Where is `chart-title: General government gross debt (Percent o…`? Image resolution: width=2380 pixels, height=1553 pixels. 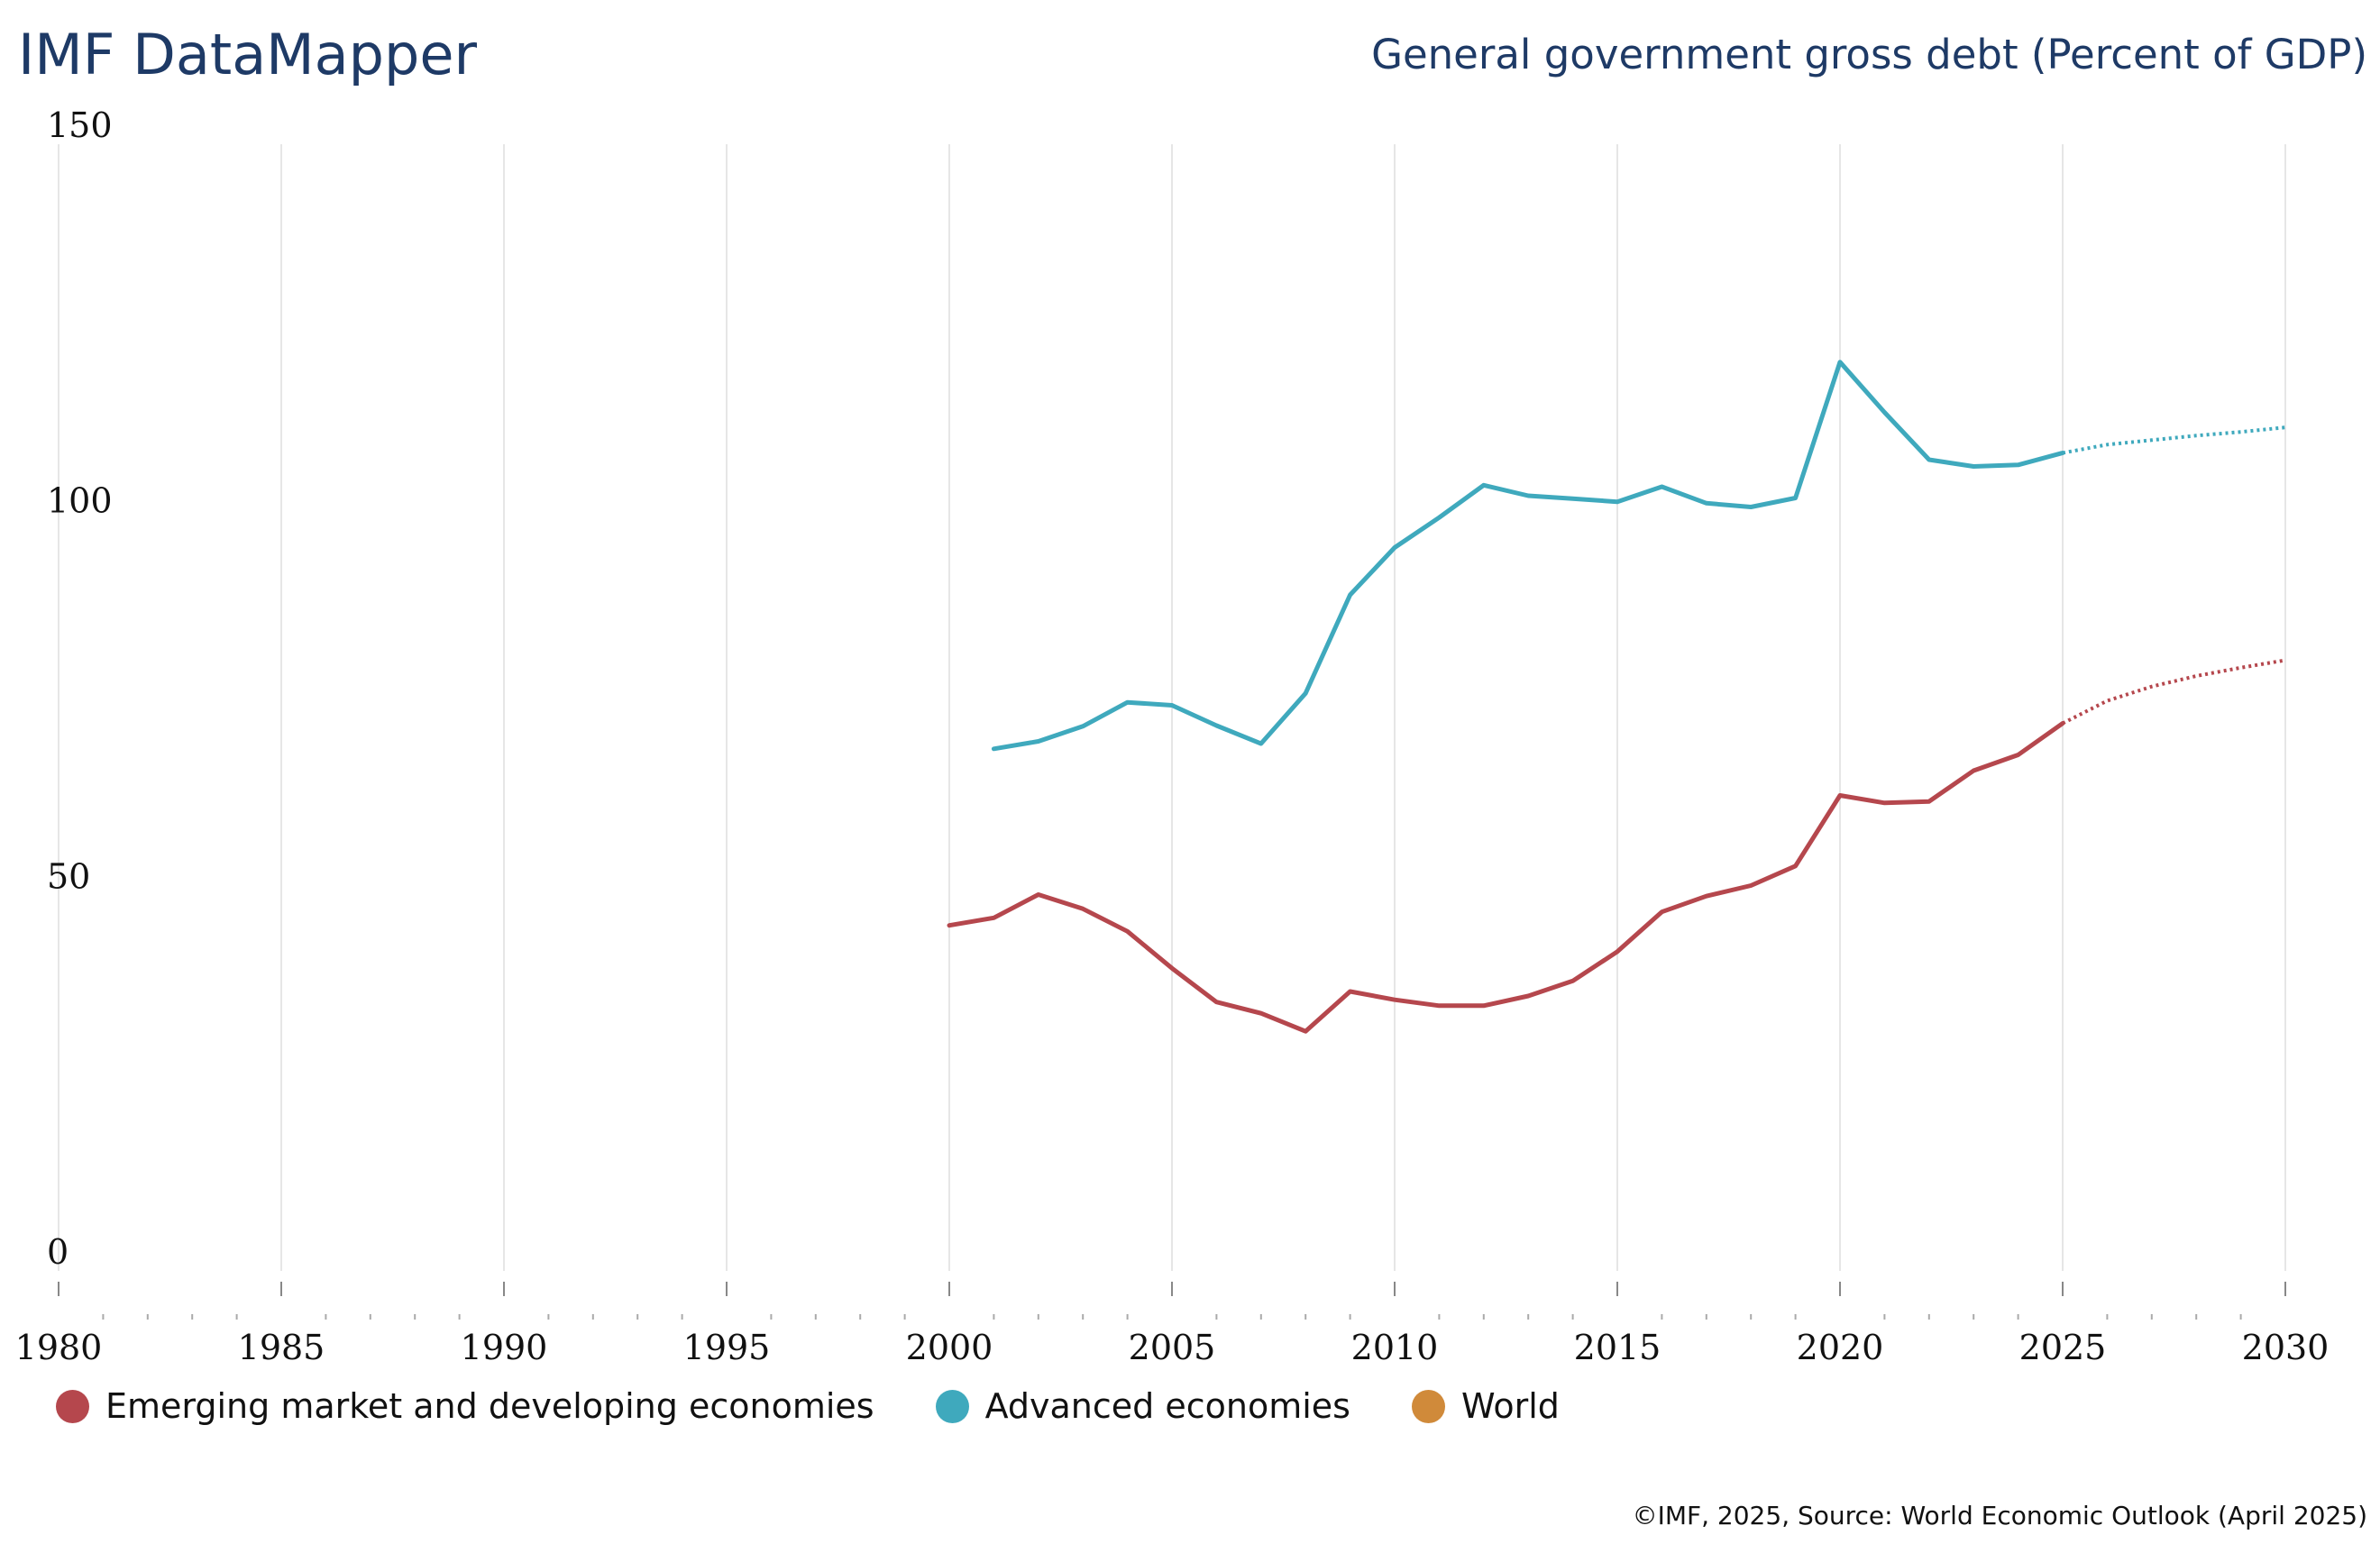
chart-title: General government gross debt (Percent o… is located at coordinates (1869, 54).